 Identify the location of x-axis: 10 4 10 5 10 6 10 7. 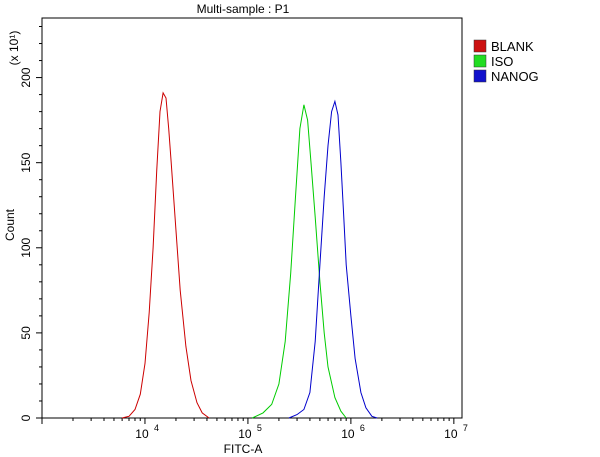
(254, 429).